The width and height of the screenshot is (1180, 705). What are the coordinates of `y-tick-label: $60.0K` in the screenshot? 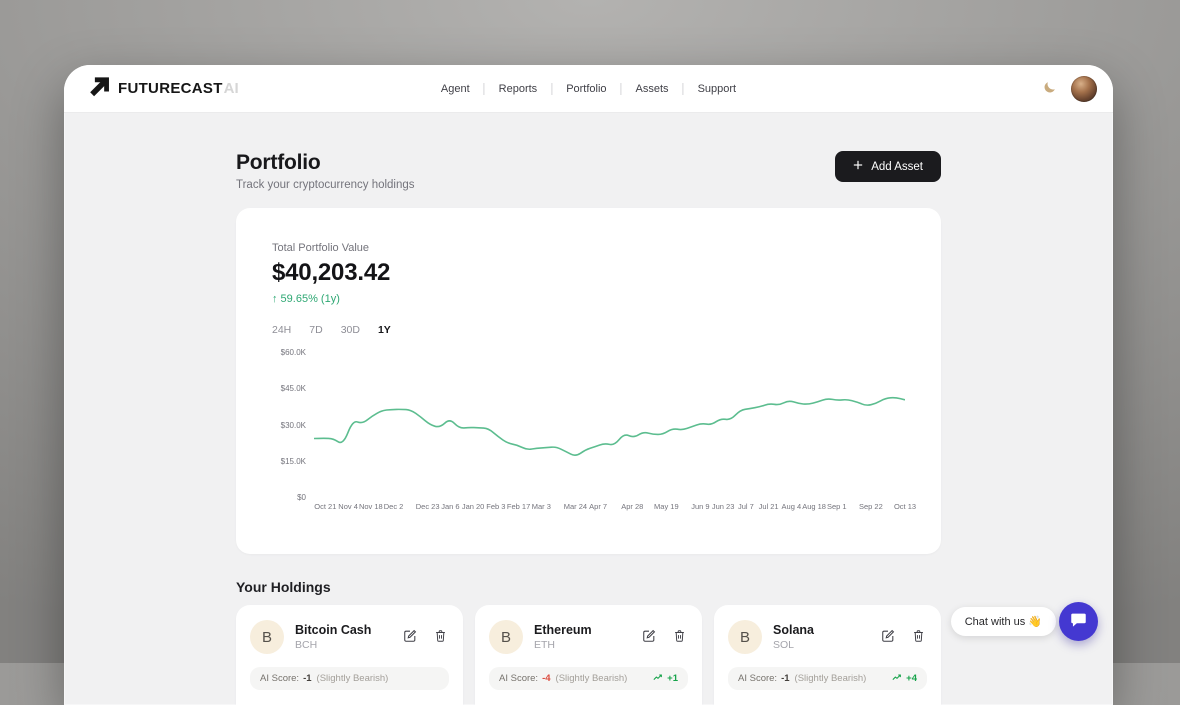 It's located at (293, 352).